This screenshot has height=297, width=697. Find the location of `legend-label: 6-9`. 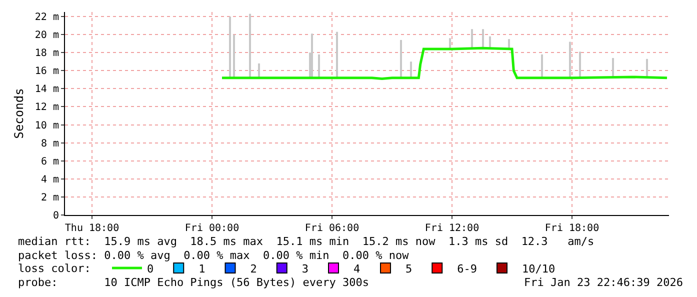

legend-label: 6-9 is located at coordinates (467, 269).